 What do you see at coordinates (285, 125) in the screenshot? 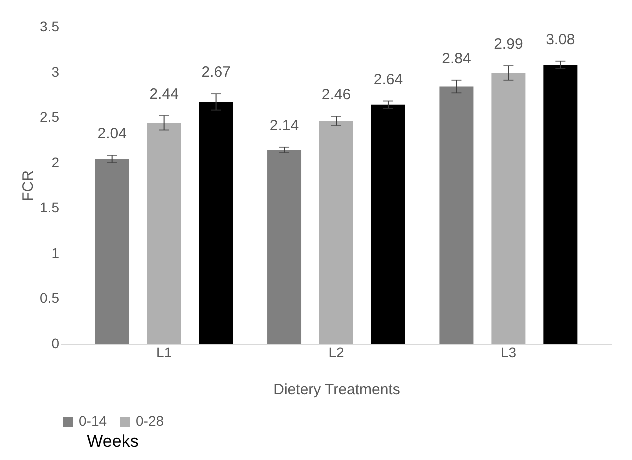
I see `data-label: 2.14` at bounding box center [285, 125].